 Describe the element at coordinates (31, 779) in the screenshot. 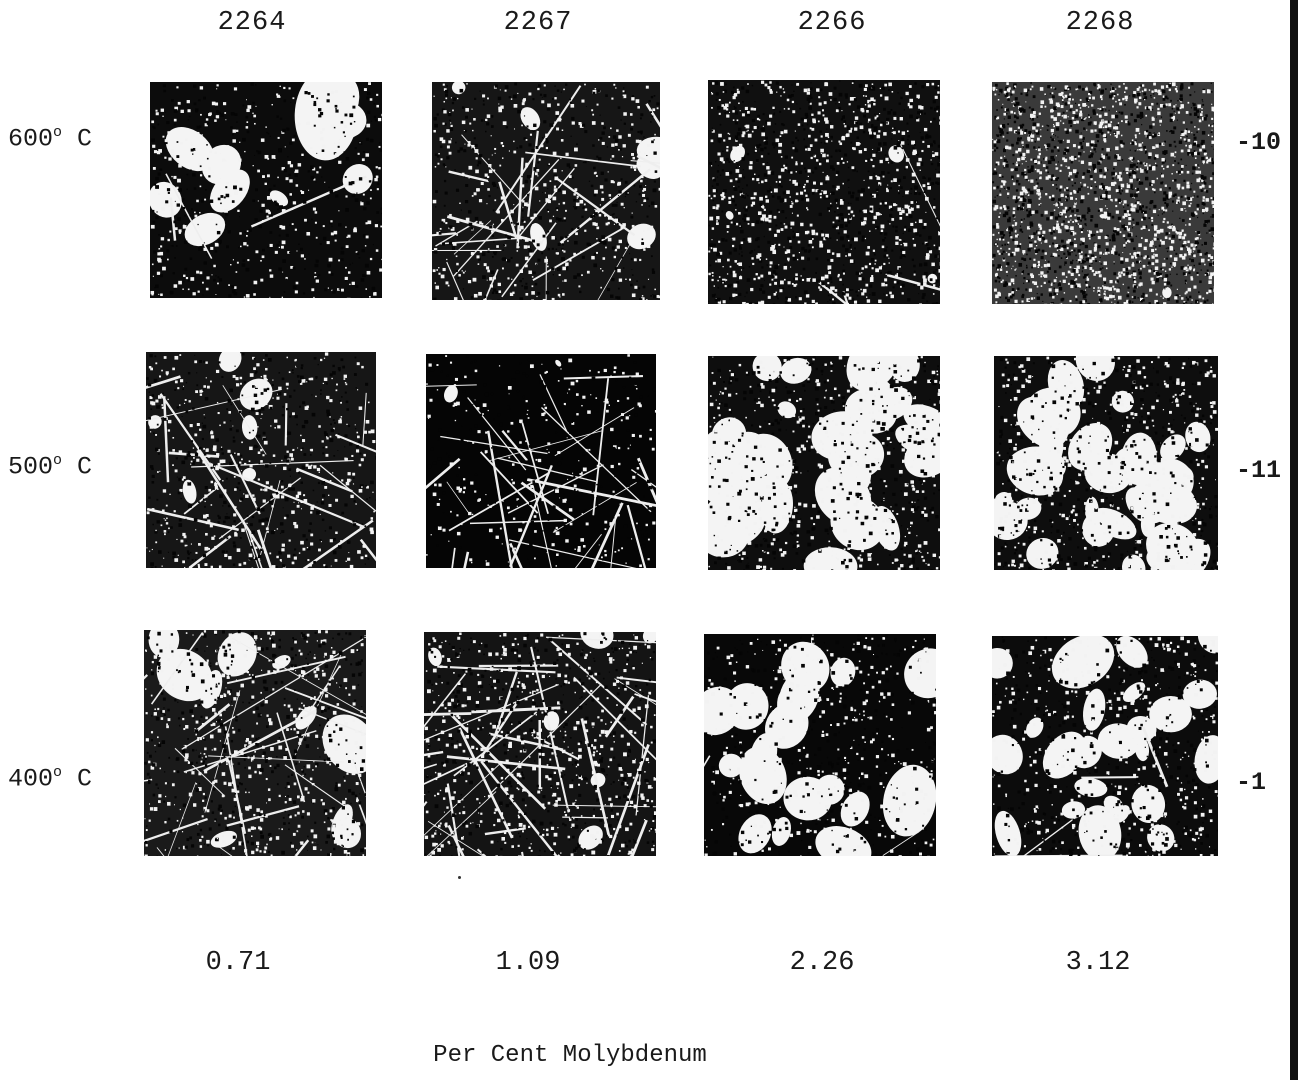

I see `row-temp-value: 400` at that location.